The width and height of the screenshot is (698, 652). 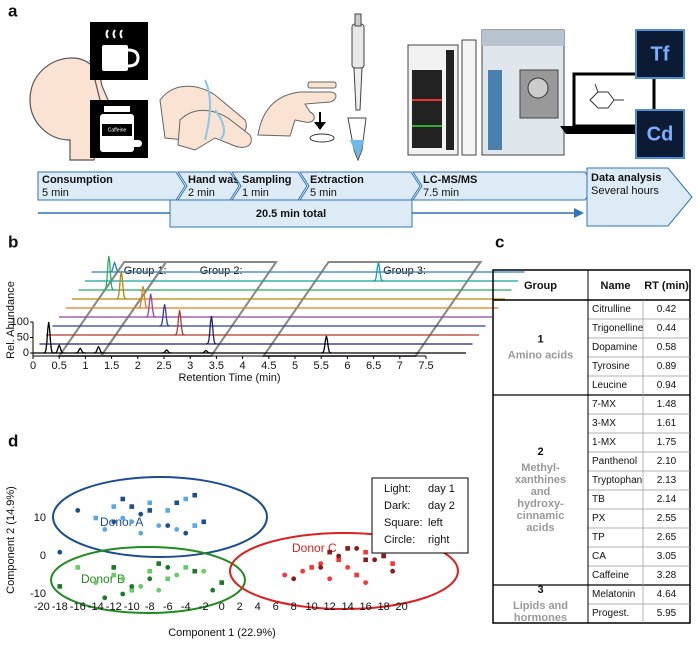 I want to click on step-name: Consumption, so click(x=77, y=180).